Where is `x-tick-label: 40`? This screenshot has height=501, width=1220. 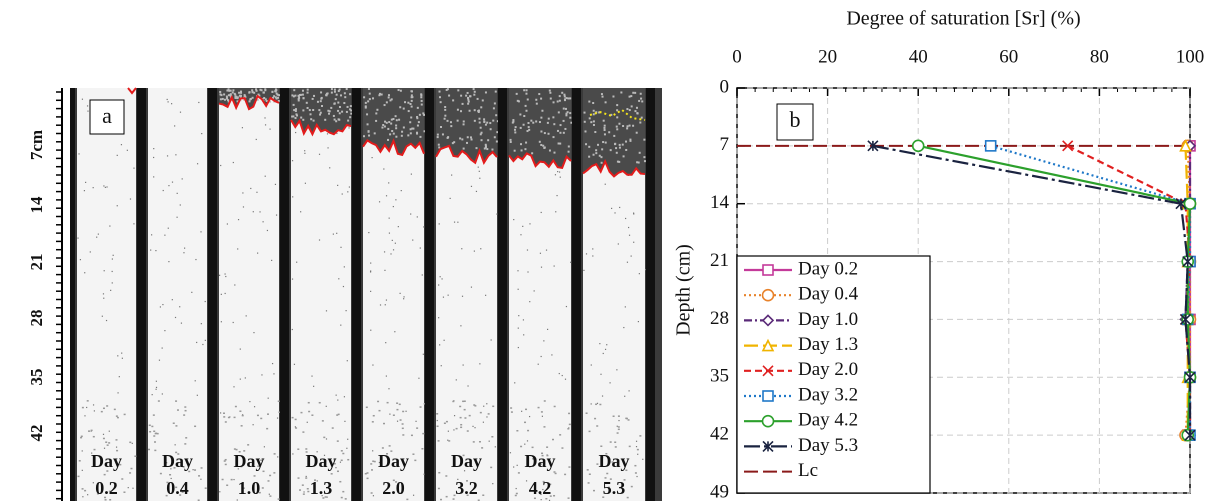 x-tick-label: 40 is located at coordinates (918, 56).